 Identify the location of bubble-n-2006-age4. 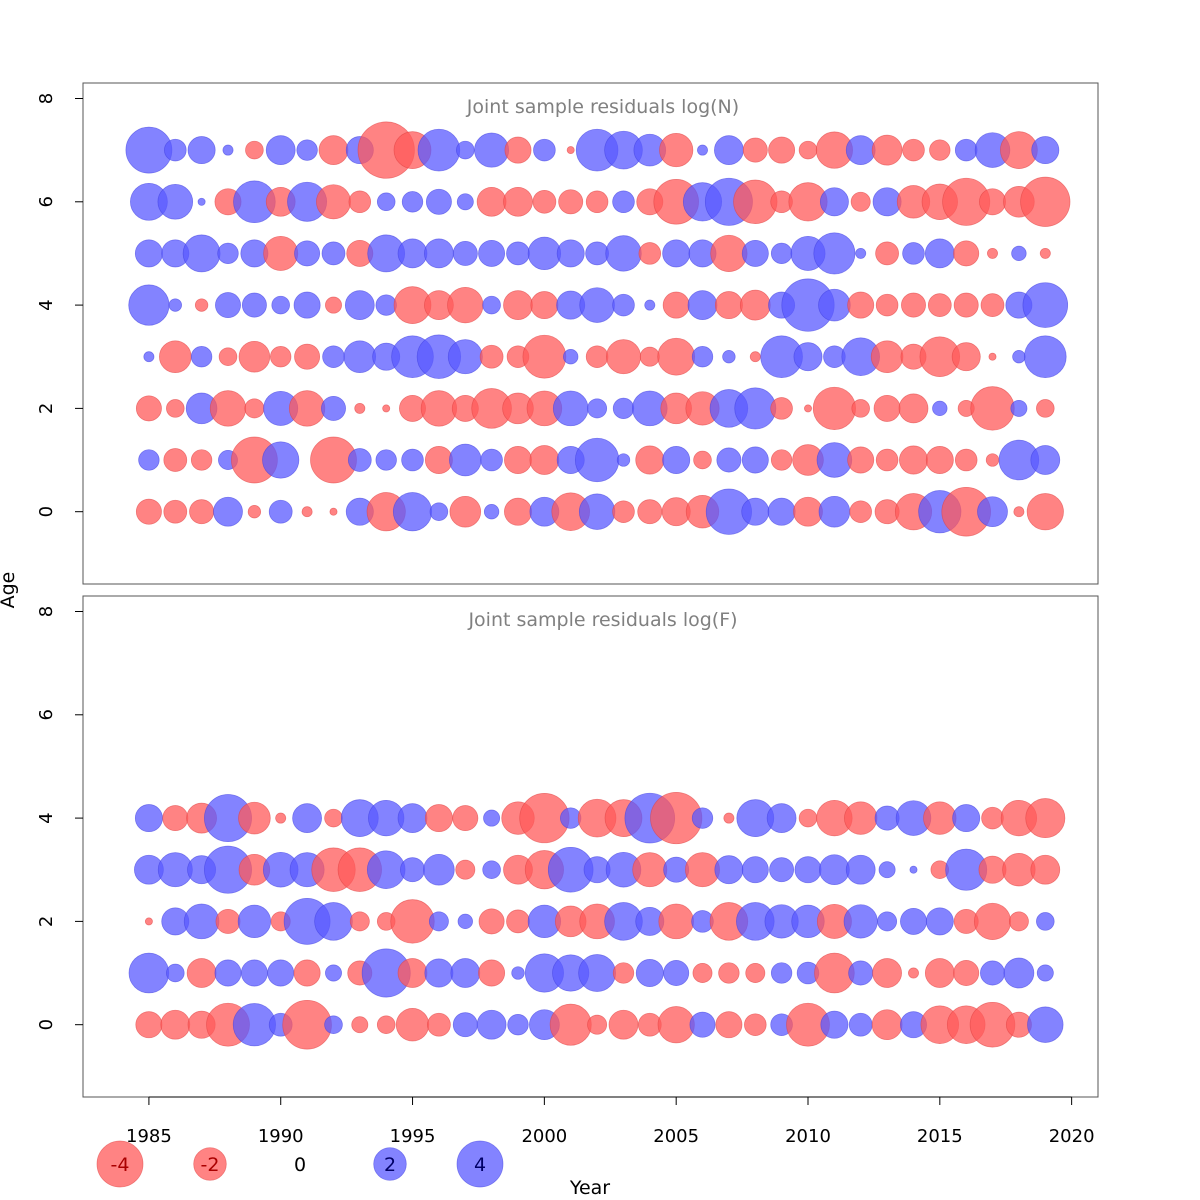
(702, 305).